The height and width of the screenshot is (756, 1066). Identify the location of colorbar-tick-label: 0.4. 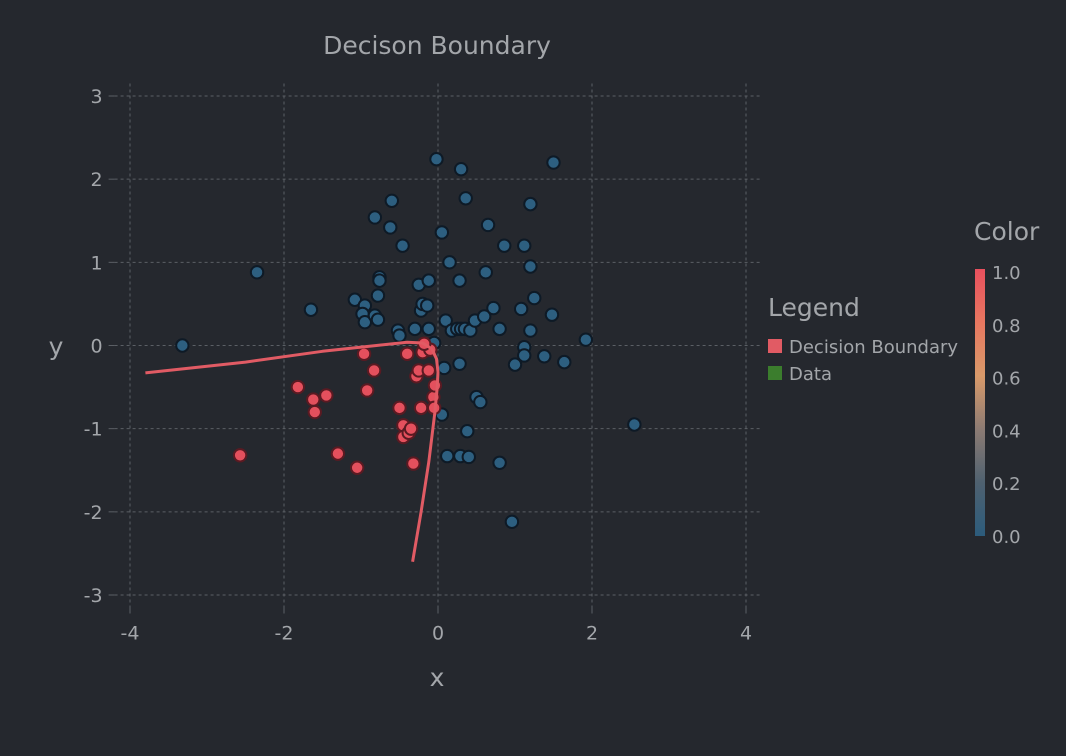
(1006, 431).